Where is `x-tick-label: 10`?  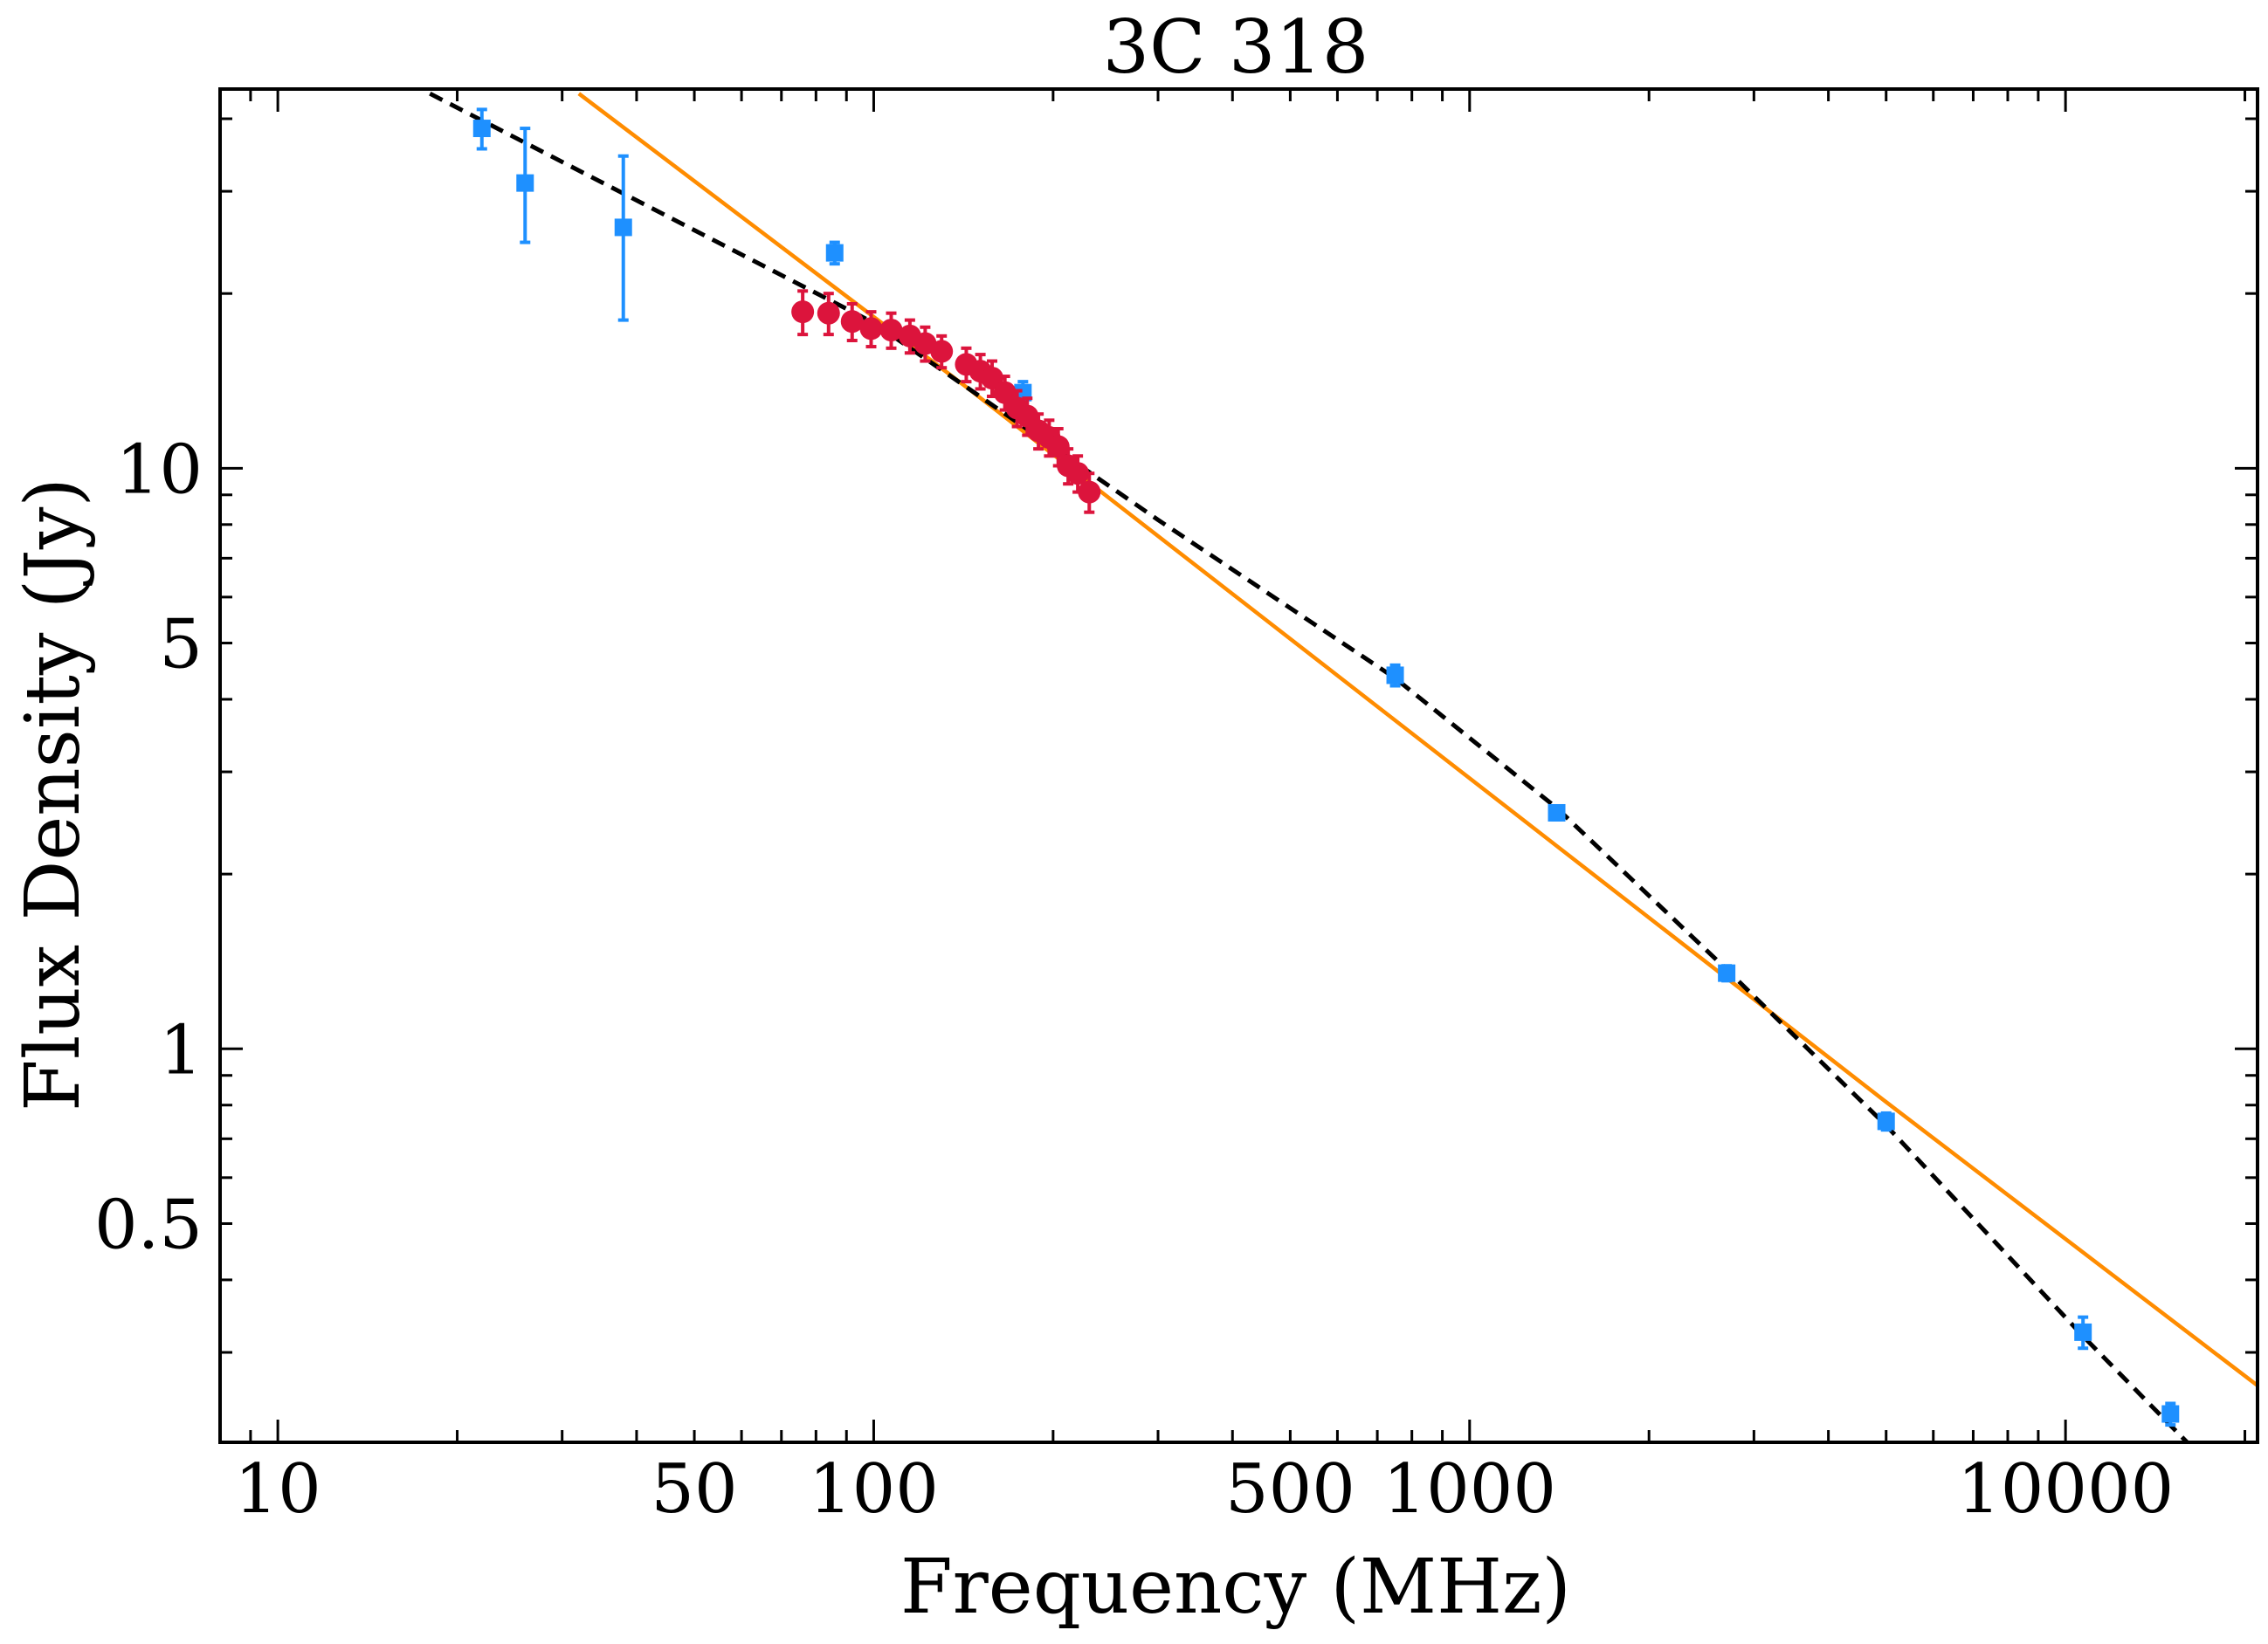
x-tick-label: 10 is located at coordinates (277, 1489).